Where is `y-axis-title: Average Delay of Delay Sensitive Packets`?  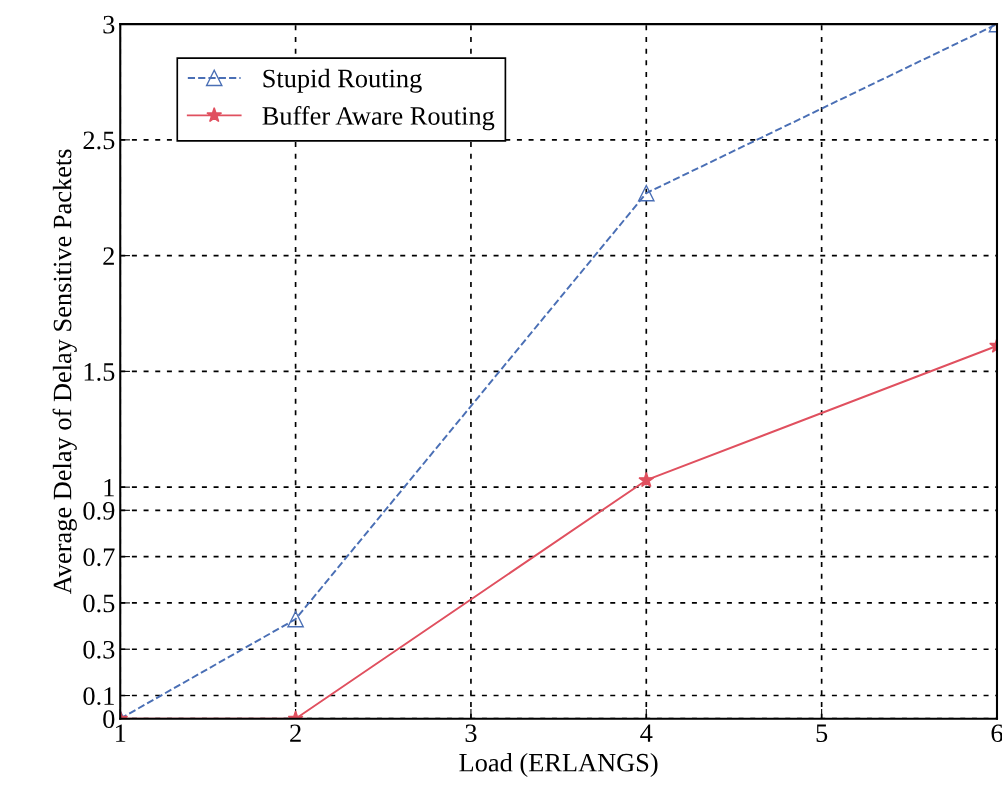
y-axis-title: Average Delay of Delay Sensitive Packets is located at coordinates (64, 372).